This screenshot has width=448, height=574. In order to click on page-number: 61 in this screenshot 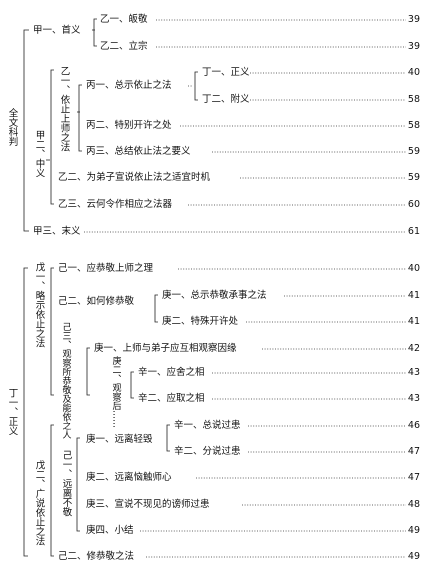, I will do `click(413, 231)`.